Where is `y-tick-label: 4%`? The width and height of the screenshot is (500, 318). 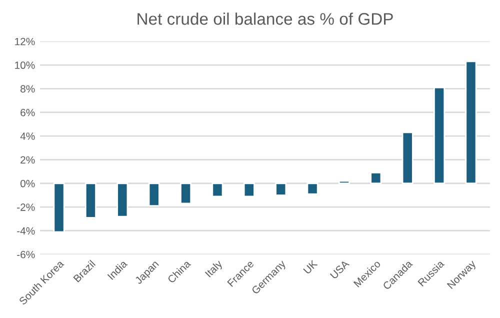
y-tick-label: 4% is located at coordinates (27, 136).